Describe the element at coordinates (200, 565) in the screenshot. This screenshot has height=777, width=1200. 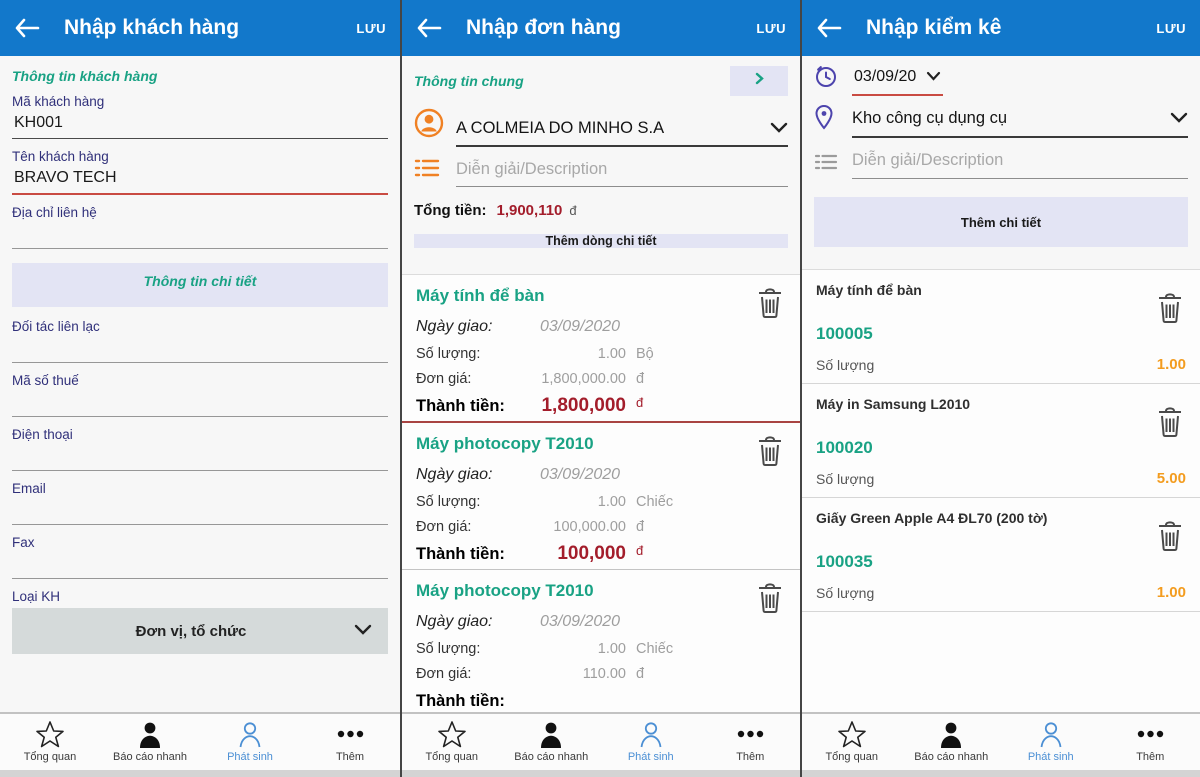
I see `fax-input` at that location.